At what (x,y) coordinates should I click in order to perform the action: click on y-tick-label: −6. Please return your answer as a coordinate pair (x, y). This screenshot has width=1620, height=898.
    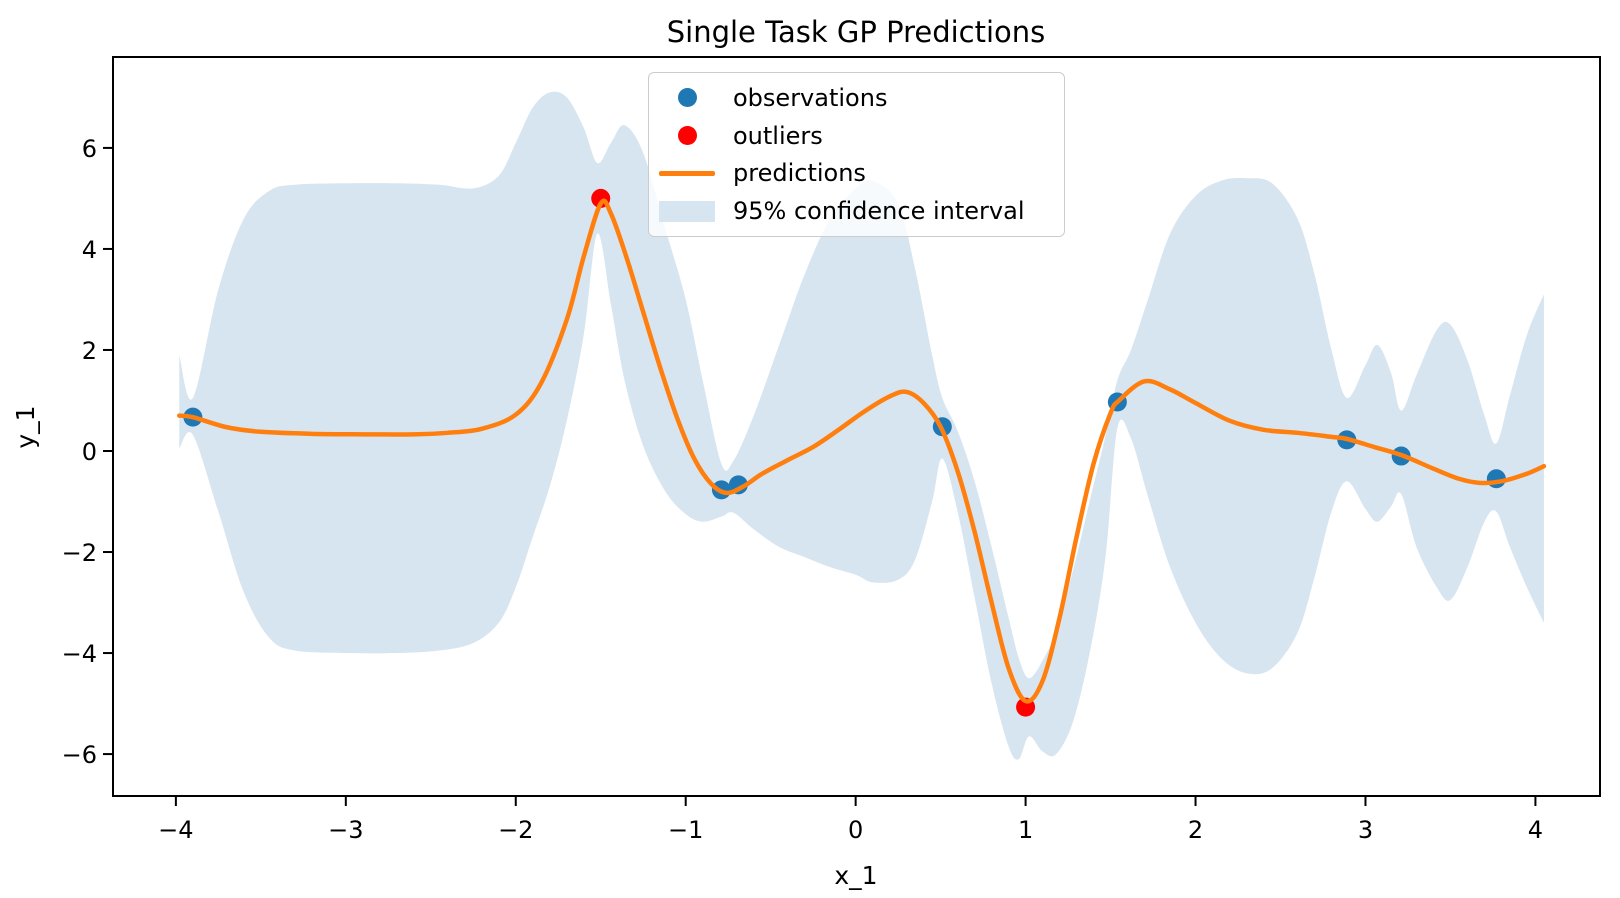
    Looking at the image, I should click on (79, 755).